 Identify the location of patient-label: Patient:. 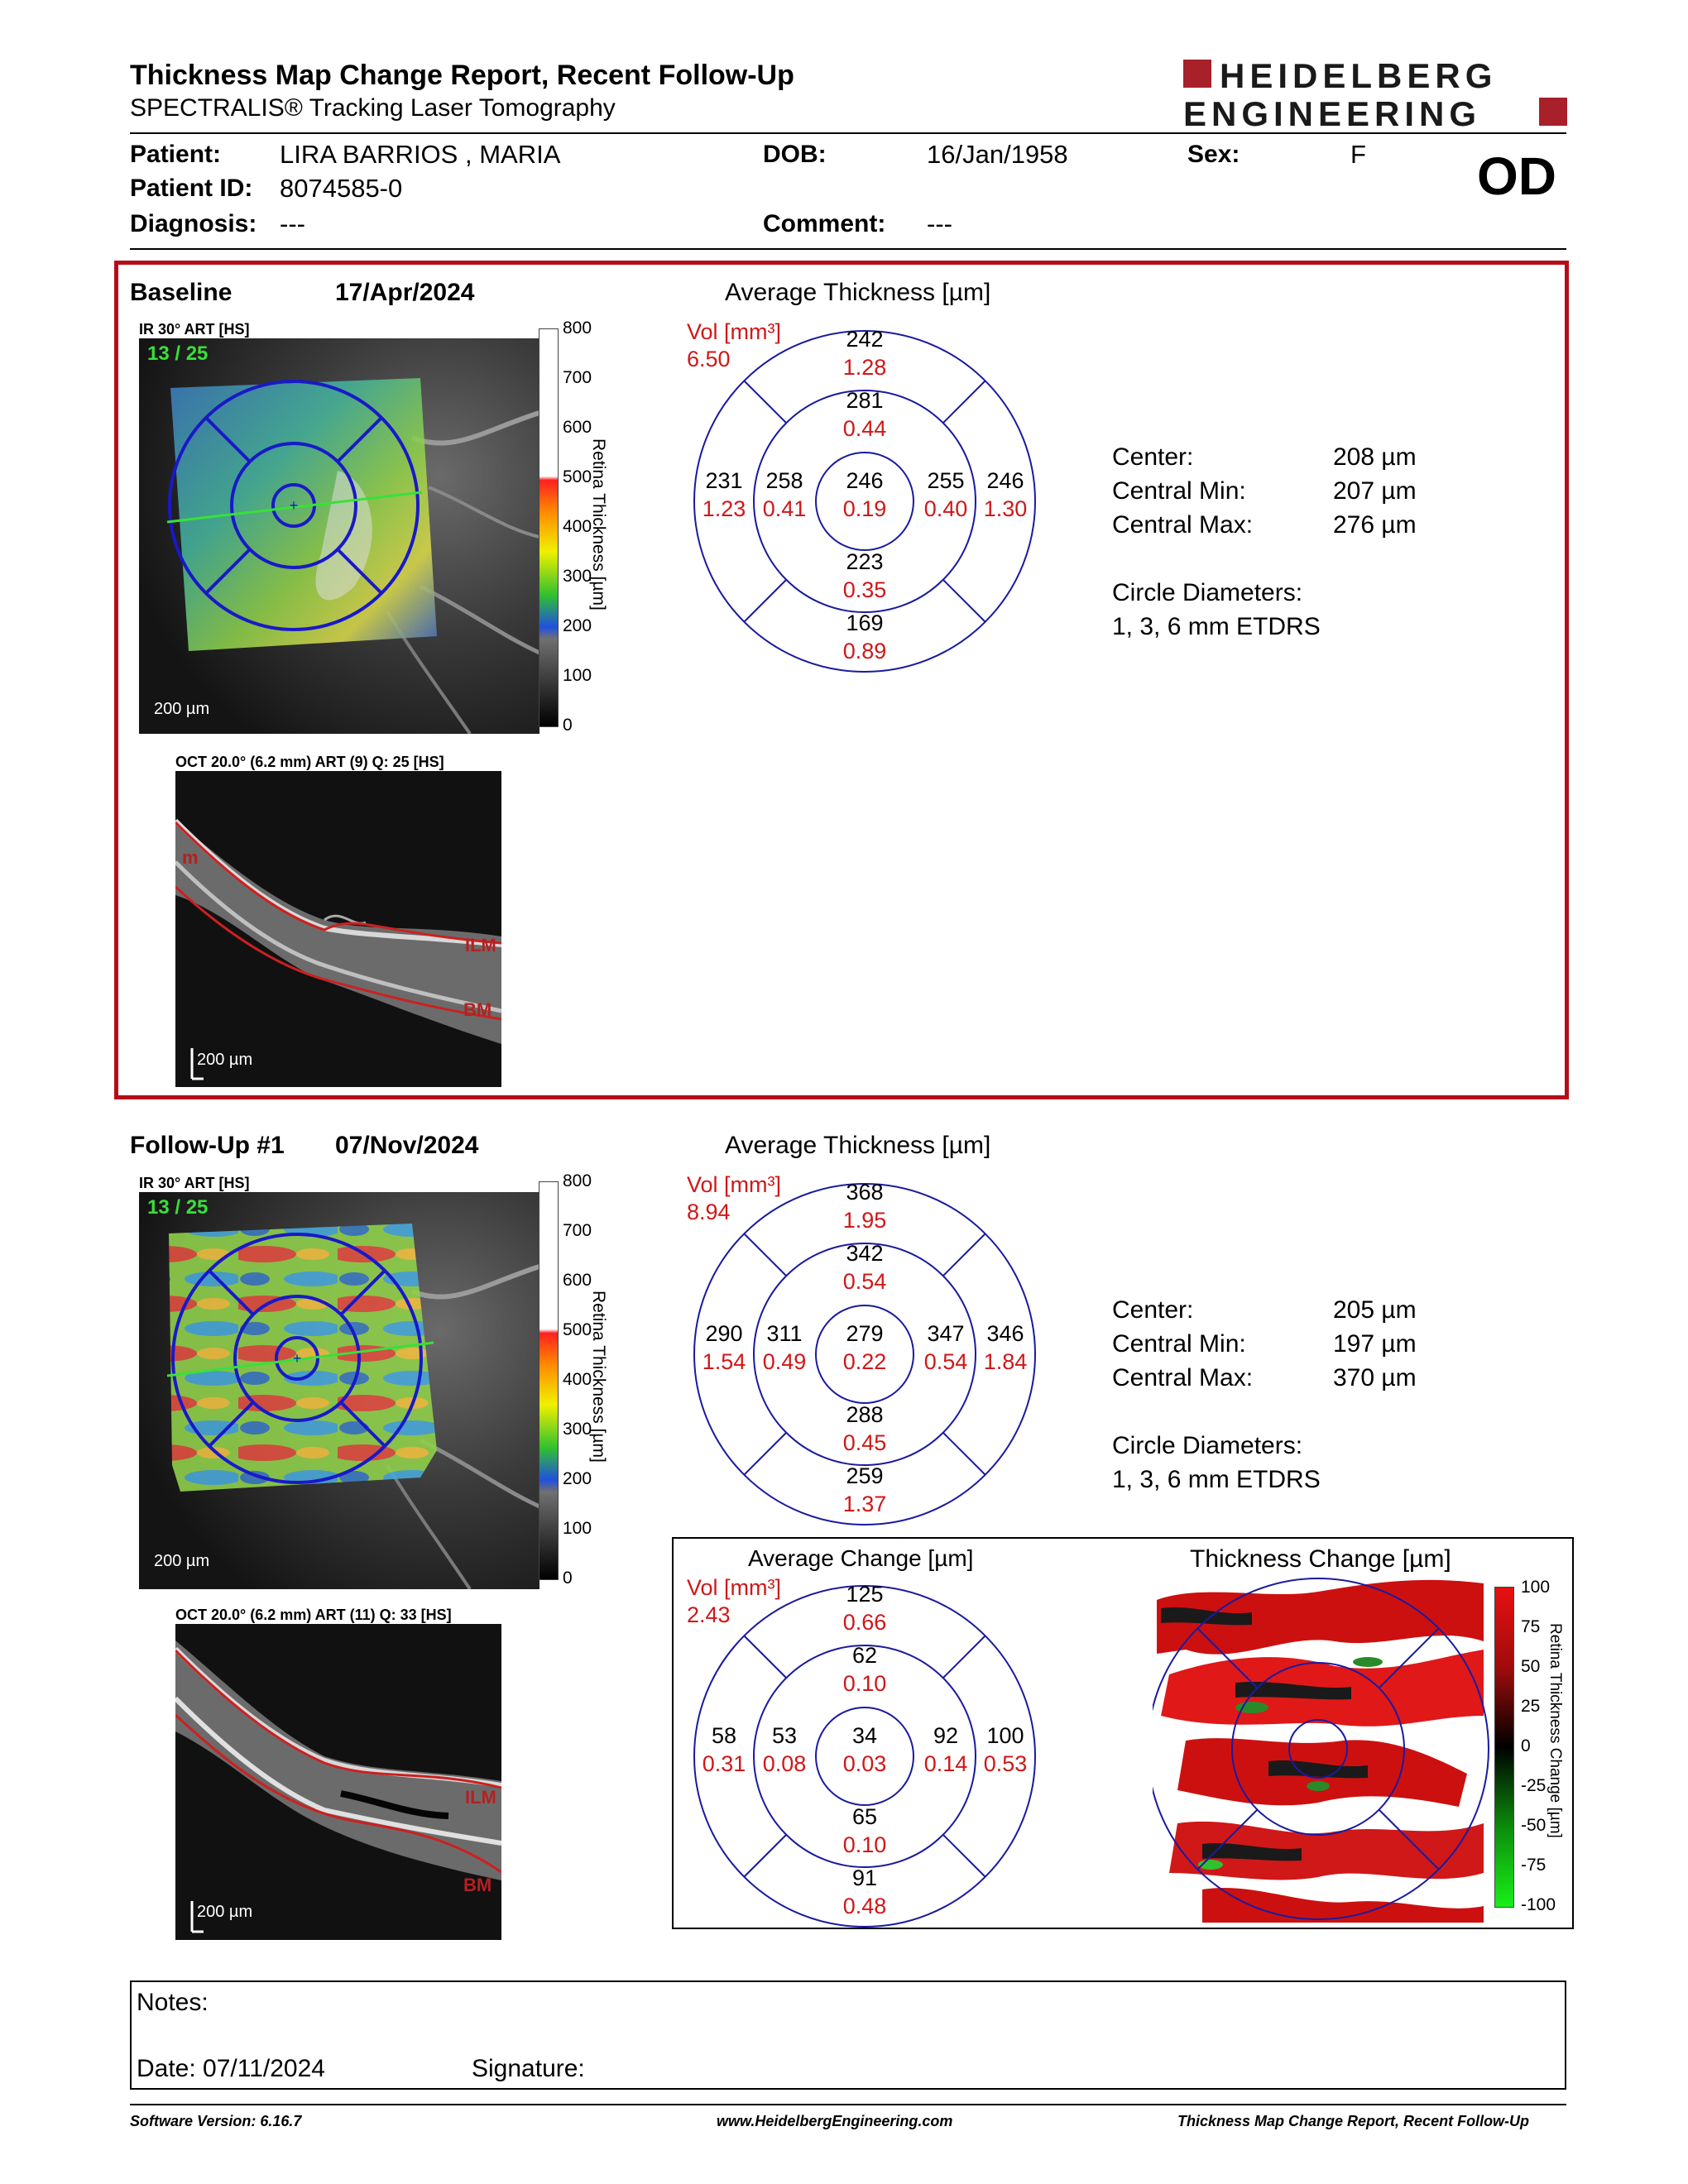
(176, 154).